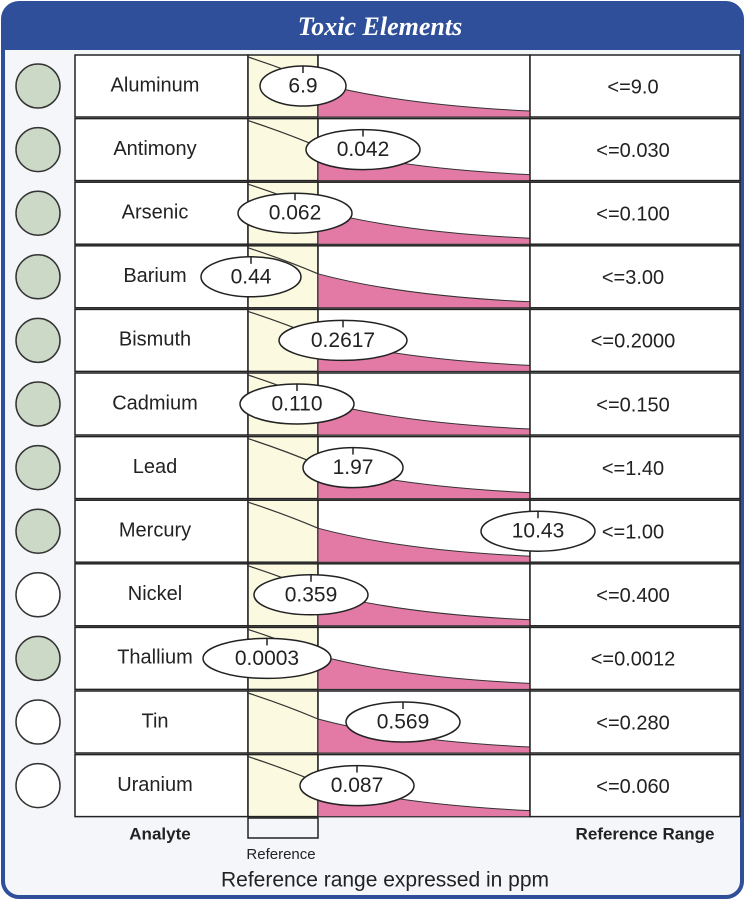  What do you see at coordinates (363, 149) in the screenshot?
I see `result: 0.042` at bounding box center [363, 149].